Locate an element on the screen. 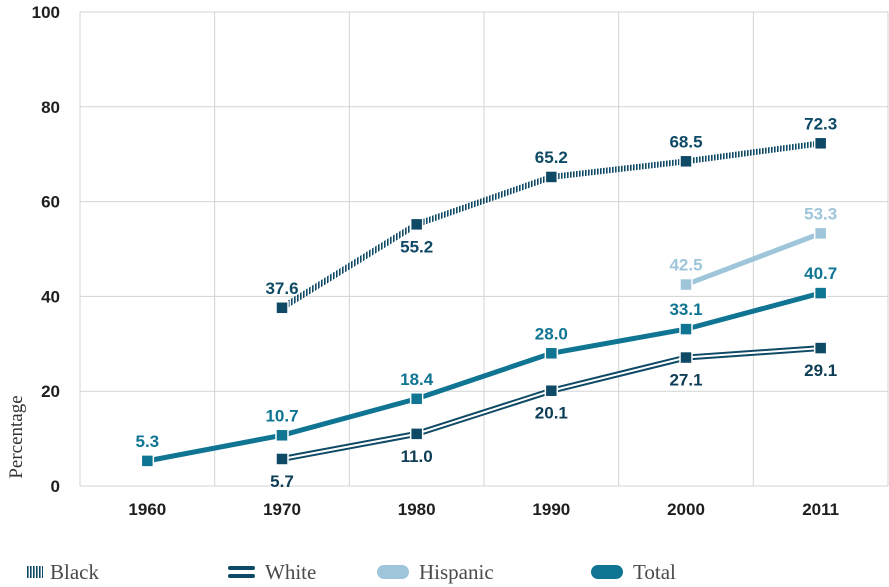 This screenshot has width=889, height=587. legend-swatch-total is located at coordinates (607, 572).